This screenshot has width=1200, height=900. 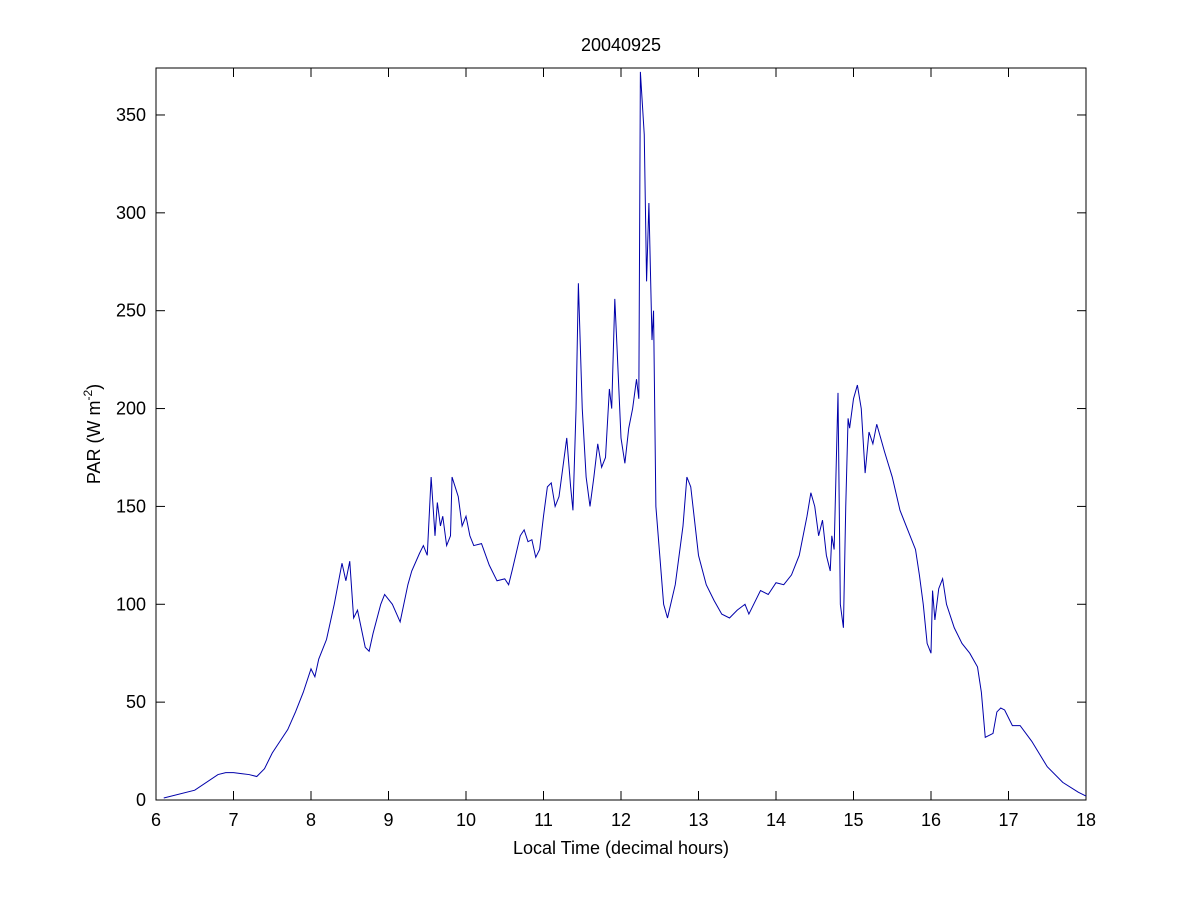 I want to click on y-label-superscript: -2, so click(x=88, y=395).